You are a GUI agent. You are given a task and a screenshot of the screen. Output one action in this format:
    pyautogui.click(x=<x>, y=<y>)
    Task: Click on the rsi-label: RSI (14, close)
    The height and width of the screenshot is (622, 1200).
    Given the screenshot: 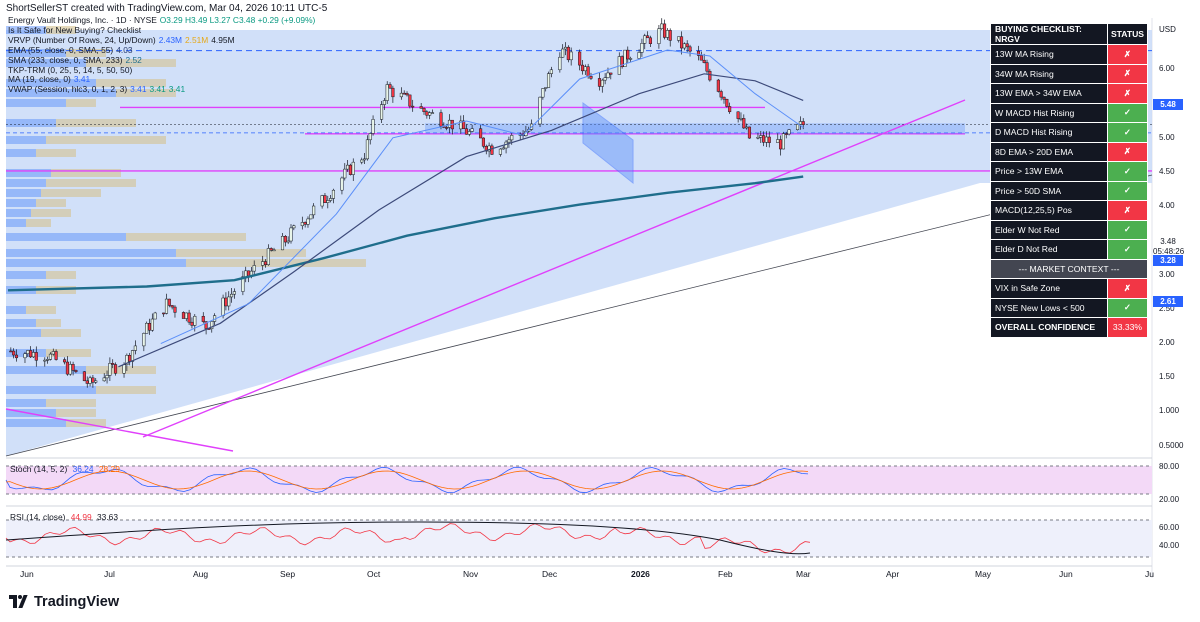 What is the action you would take?
    pyautogui.click(x=38, y=517)
    